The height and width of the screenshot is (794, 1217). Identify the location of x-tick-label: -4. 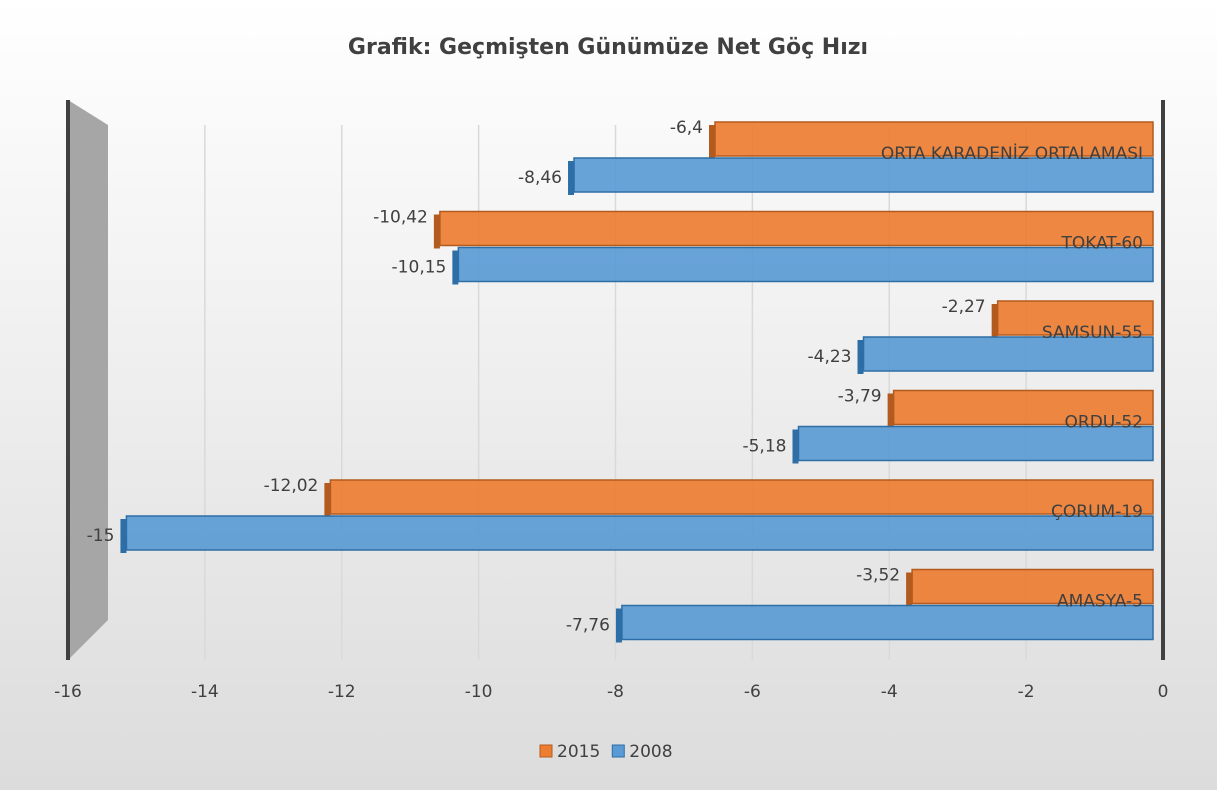
(889, 692).